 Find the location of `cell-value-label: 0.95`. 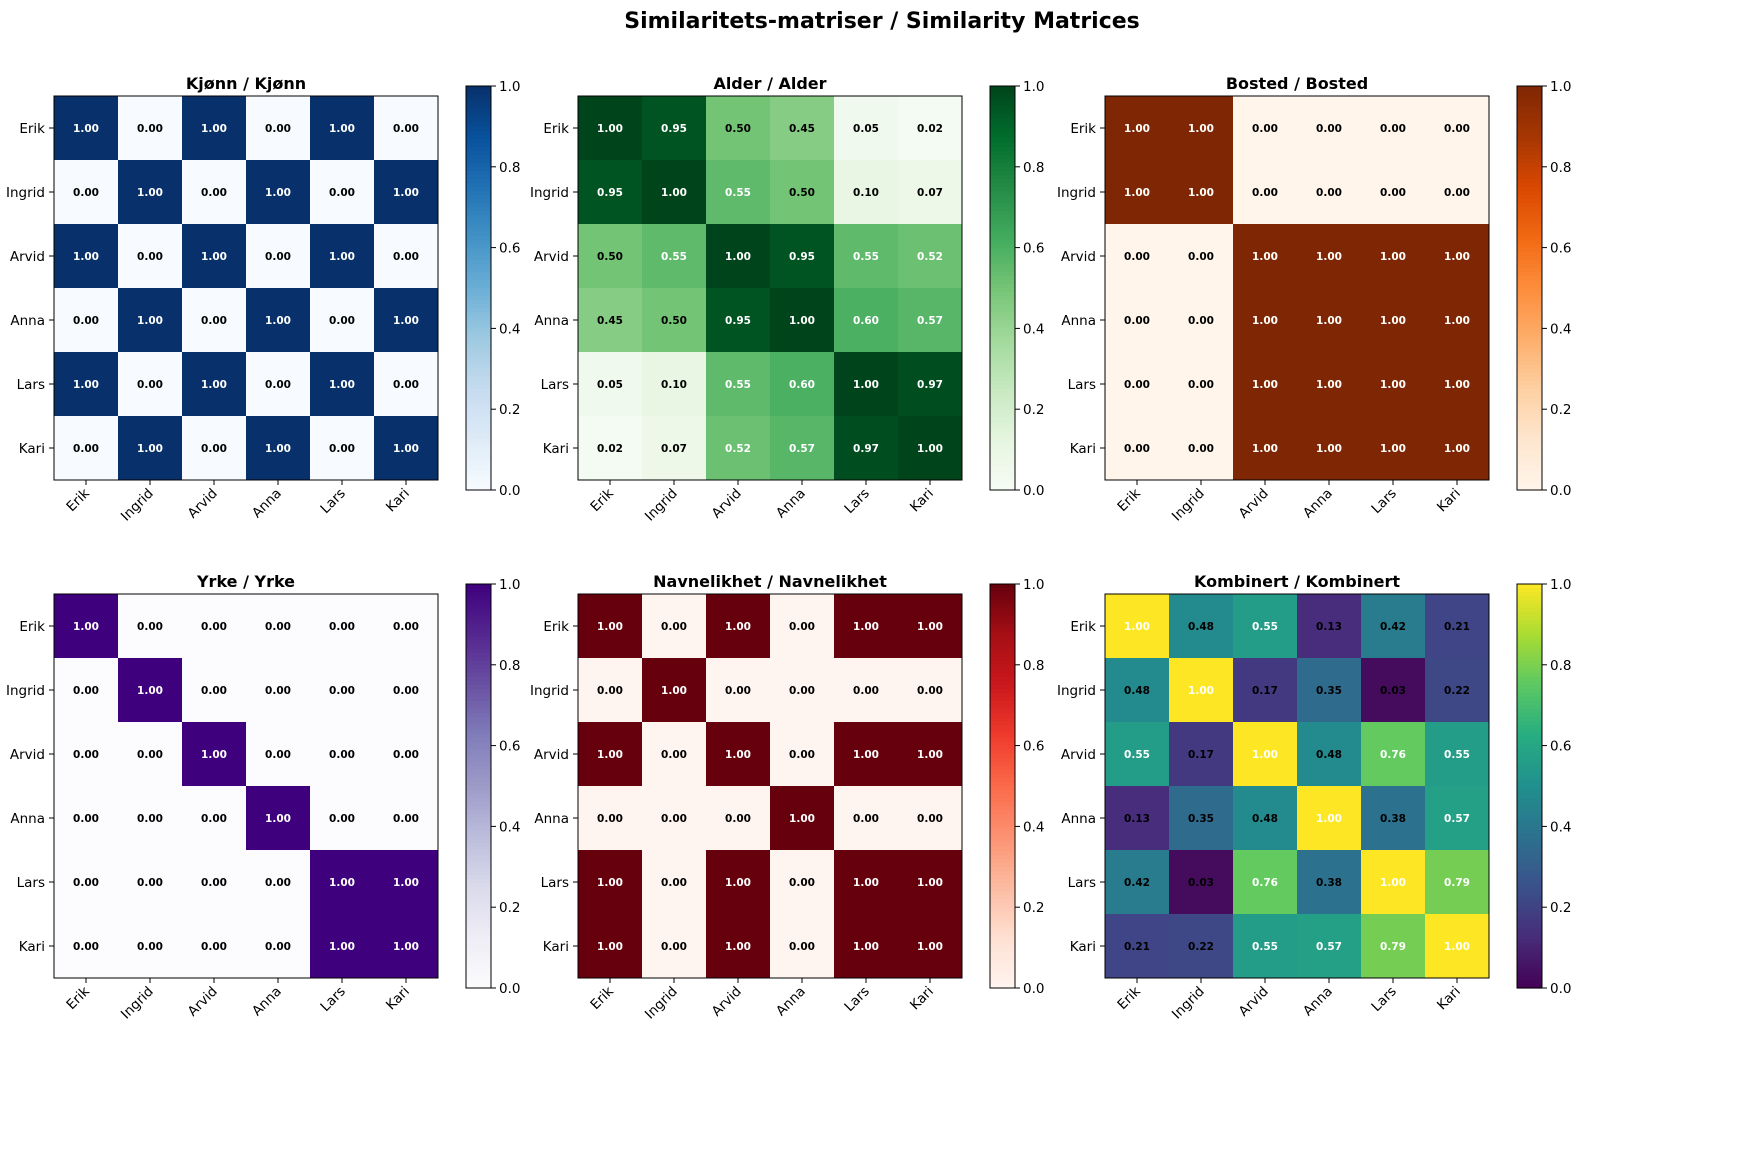

cell-value-label: 0.95 is located at coordinates (802, 257).